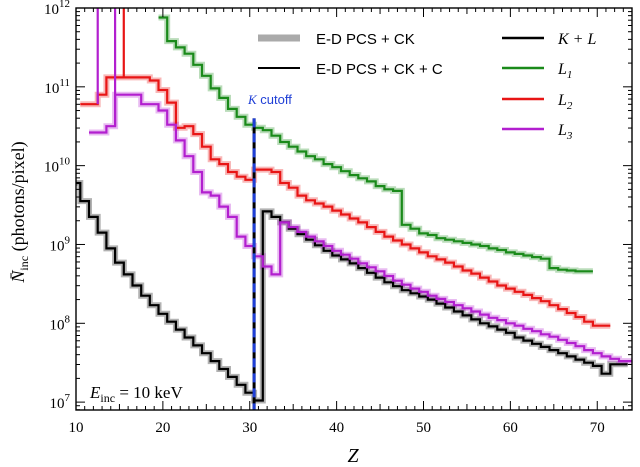 The image size is (640, 467). I want to click on y-tick-label: 10⁹, so click(60, 244).